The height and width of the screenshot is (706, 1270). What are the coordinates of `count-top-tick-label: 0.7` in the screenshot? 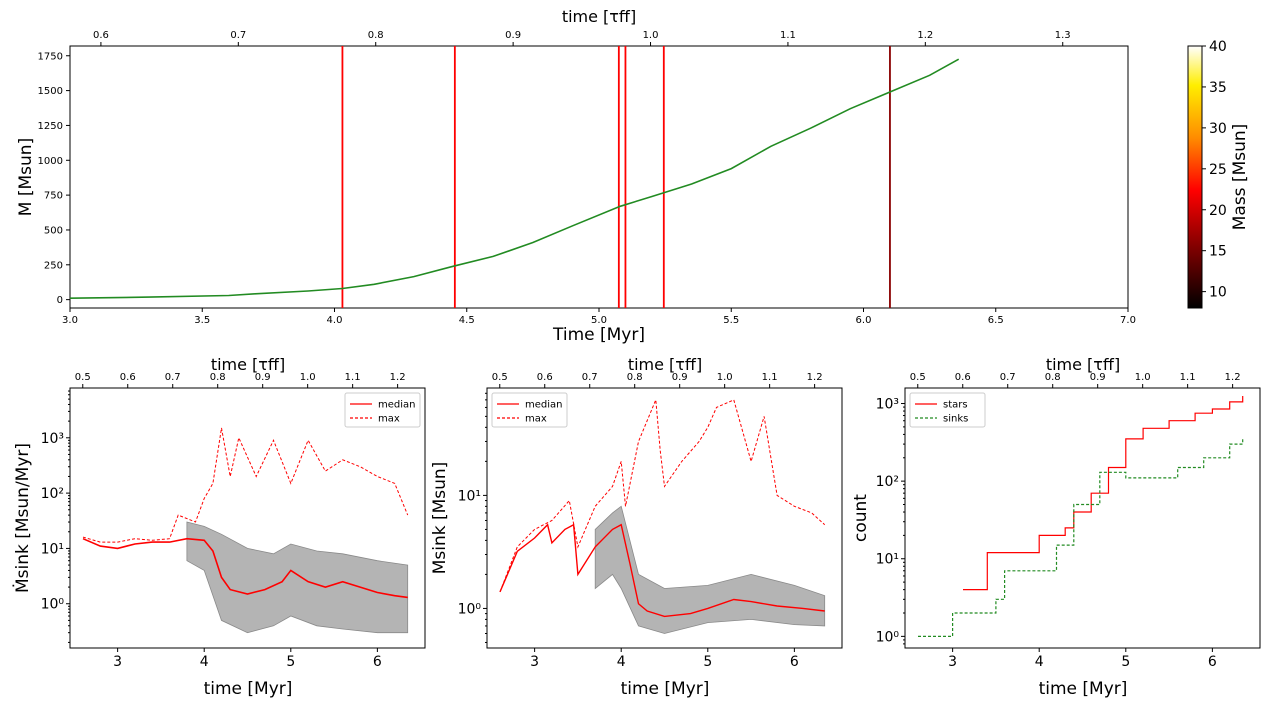 It's located at (1008, 377).